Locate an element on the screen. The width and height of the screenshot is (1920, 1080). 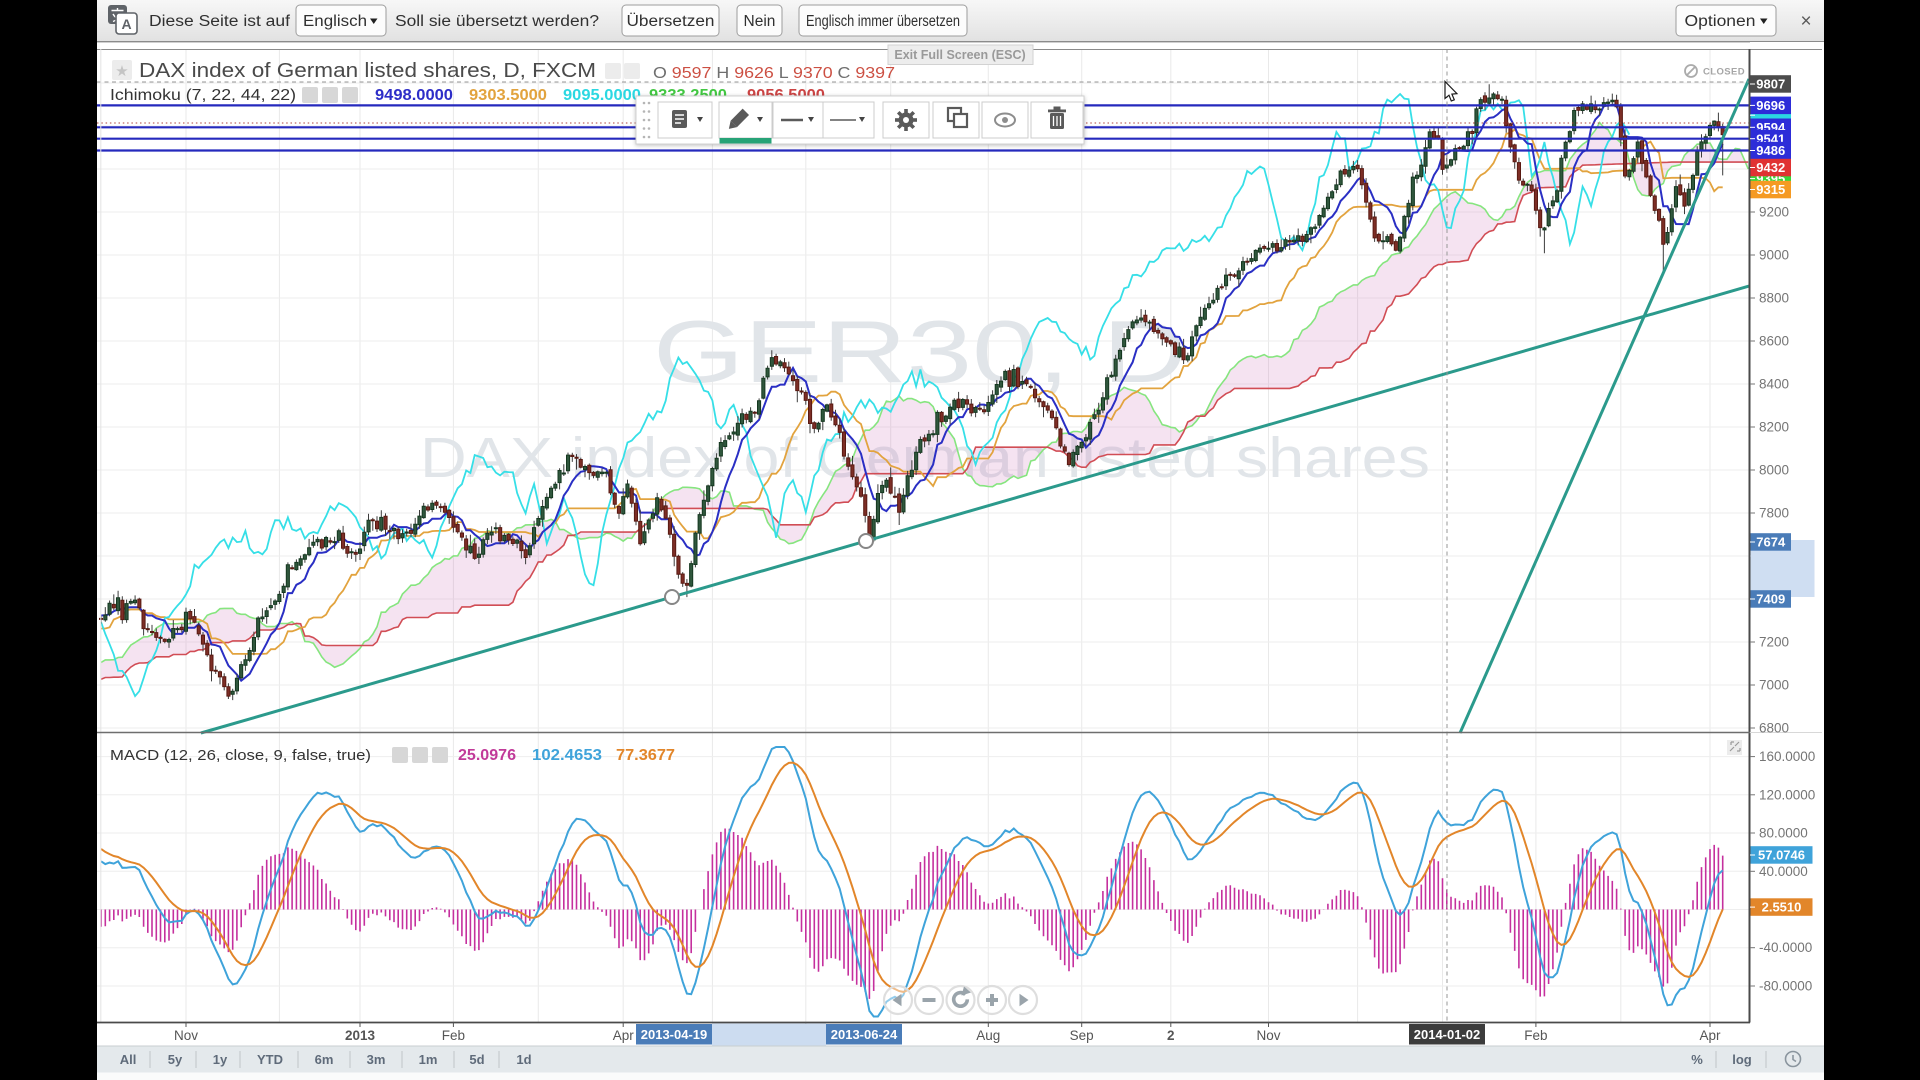
svg-text: 2 is located at coordinates (1171, 1035).